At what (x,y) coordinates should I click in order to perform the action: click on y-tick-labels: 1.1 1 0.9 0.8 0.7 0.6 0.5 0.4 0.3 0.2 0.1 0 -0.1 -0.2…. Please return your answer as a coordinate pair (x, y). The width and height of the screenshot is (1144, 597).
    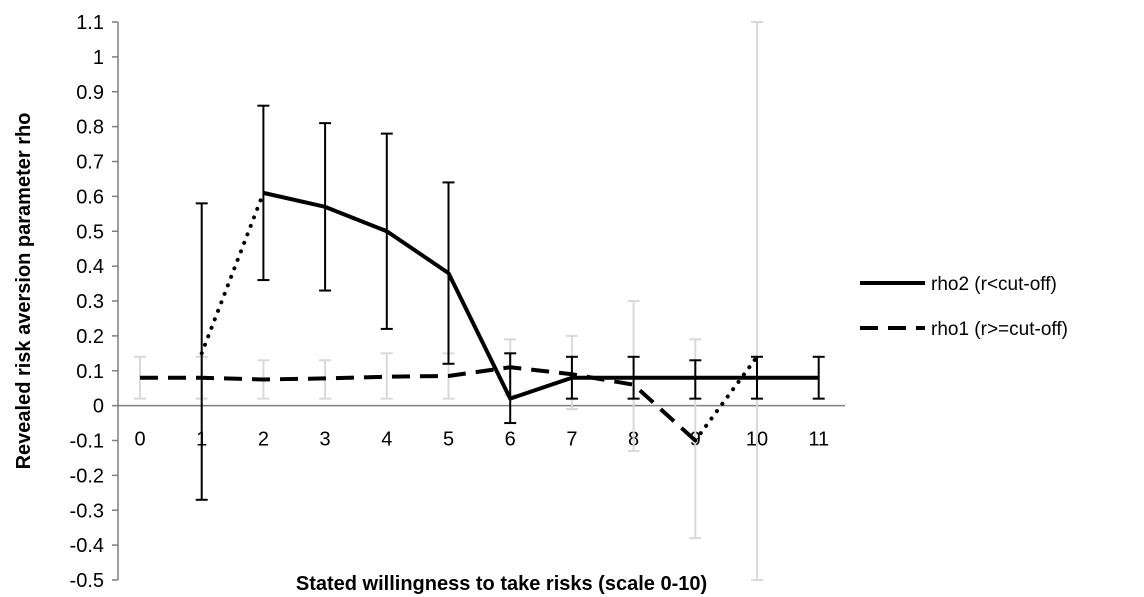
    Looking at the image, I should click on (94, 302).